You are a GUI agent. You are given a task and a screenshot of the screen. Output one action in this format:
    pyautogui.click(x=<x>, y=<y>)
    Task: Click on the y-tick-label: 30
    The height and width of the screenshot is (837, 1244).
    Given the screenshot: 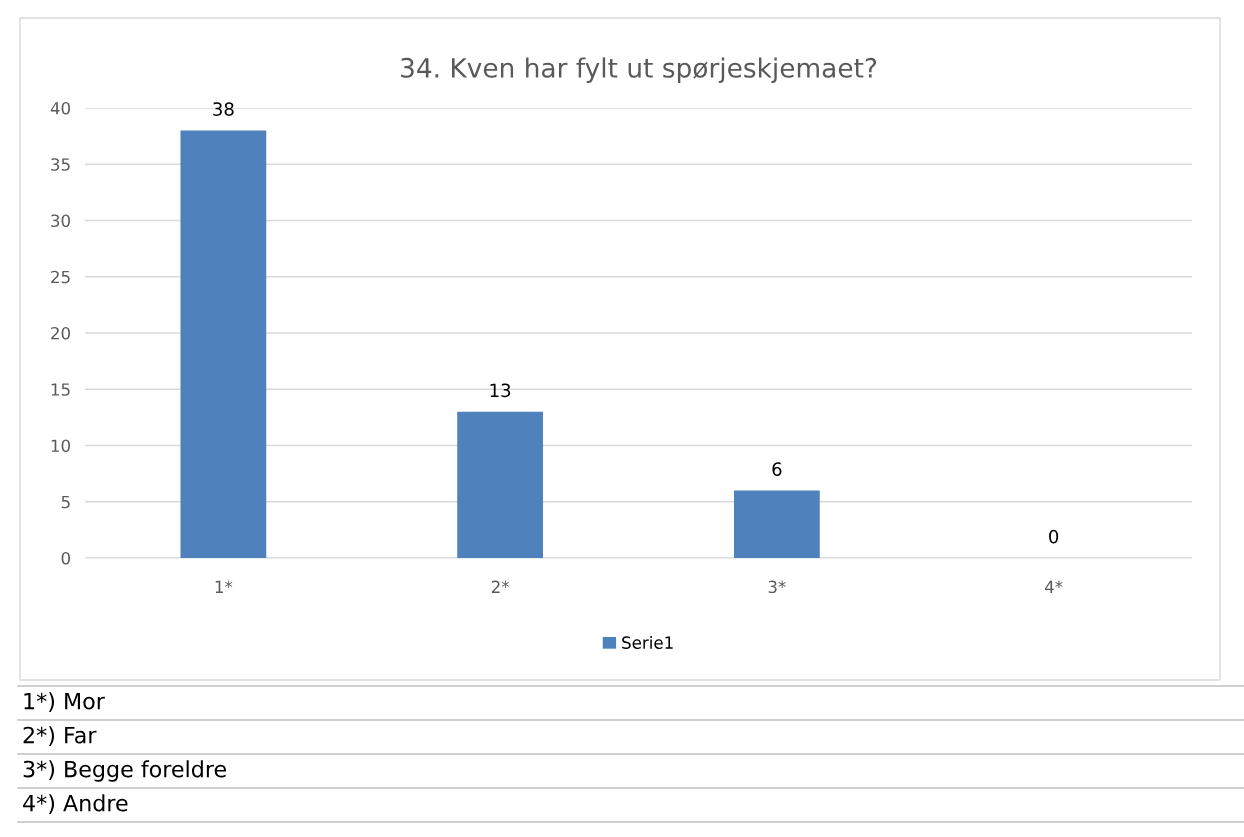 What is the action you would take?
    pyautogui.click(x=60, y=221)
    